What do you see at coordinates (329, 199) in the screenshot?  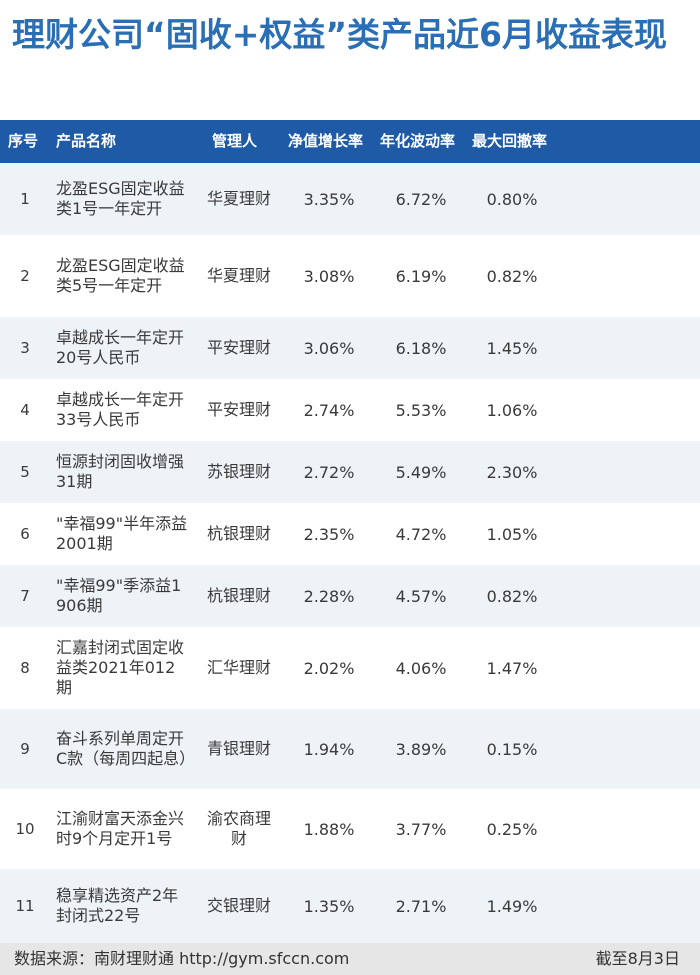 I see `nav-growth: 3.35%` at bounding box center [329, 199].